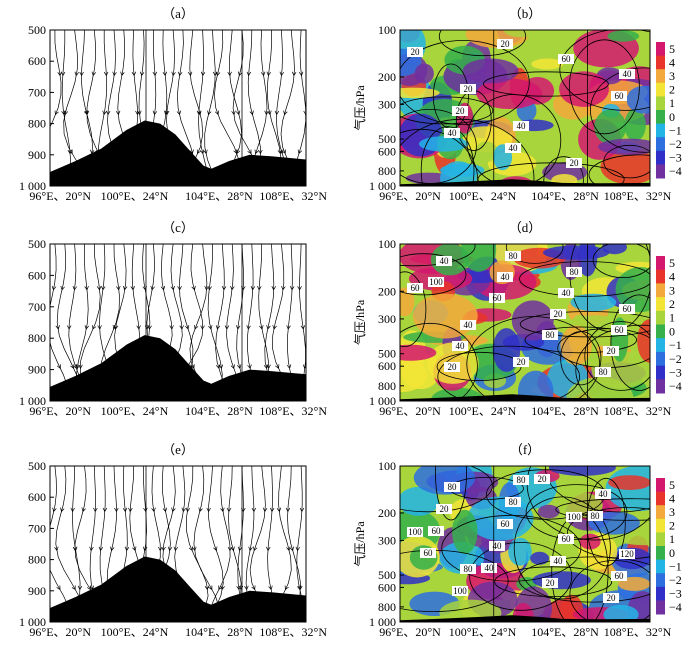  What do you see at coordinates (387, 513) in the screenshot?
I see `y-tick-label: 200` at bounding box center [387, 513].